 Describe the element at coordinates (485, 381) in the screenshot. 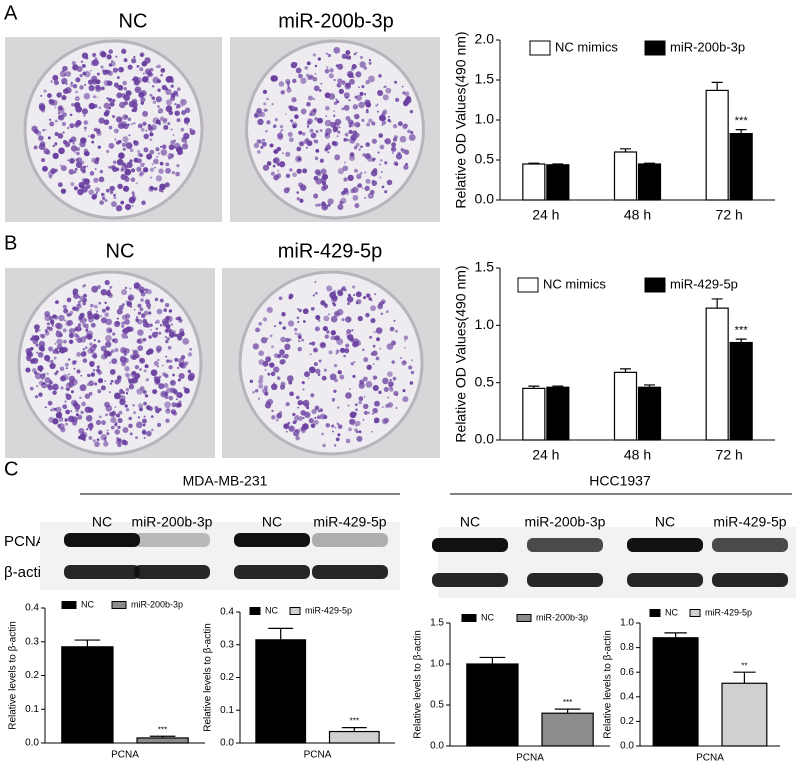

I see `y-tick-label: 0.5` at that location.